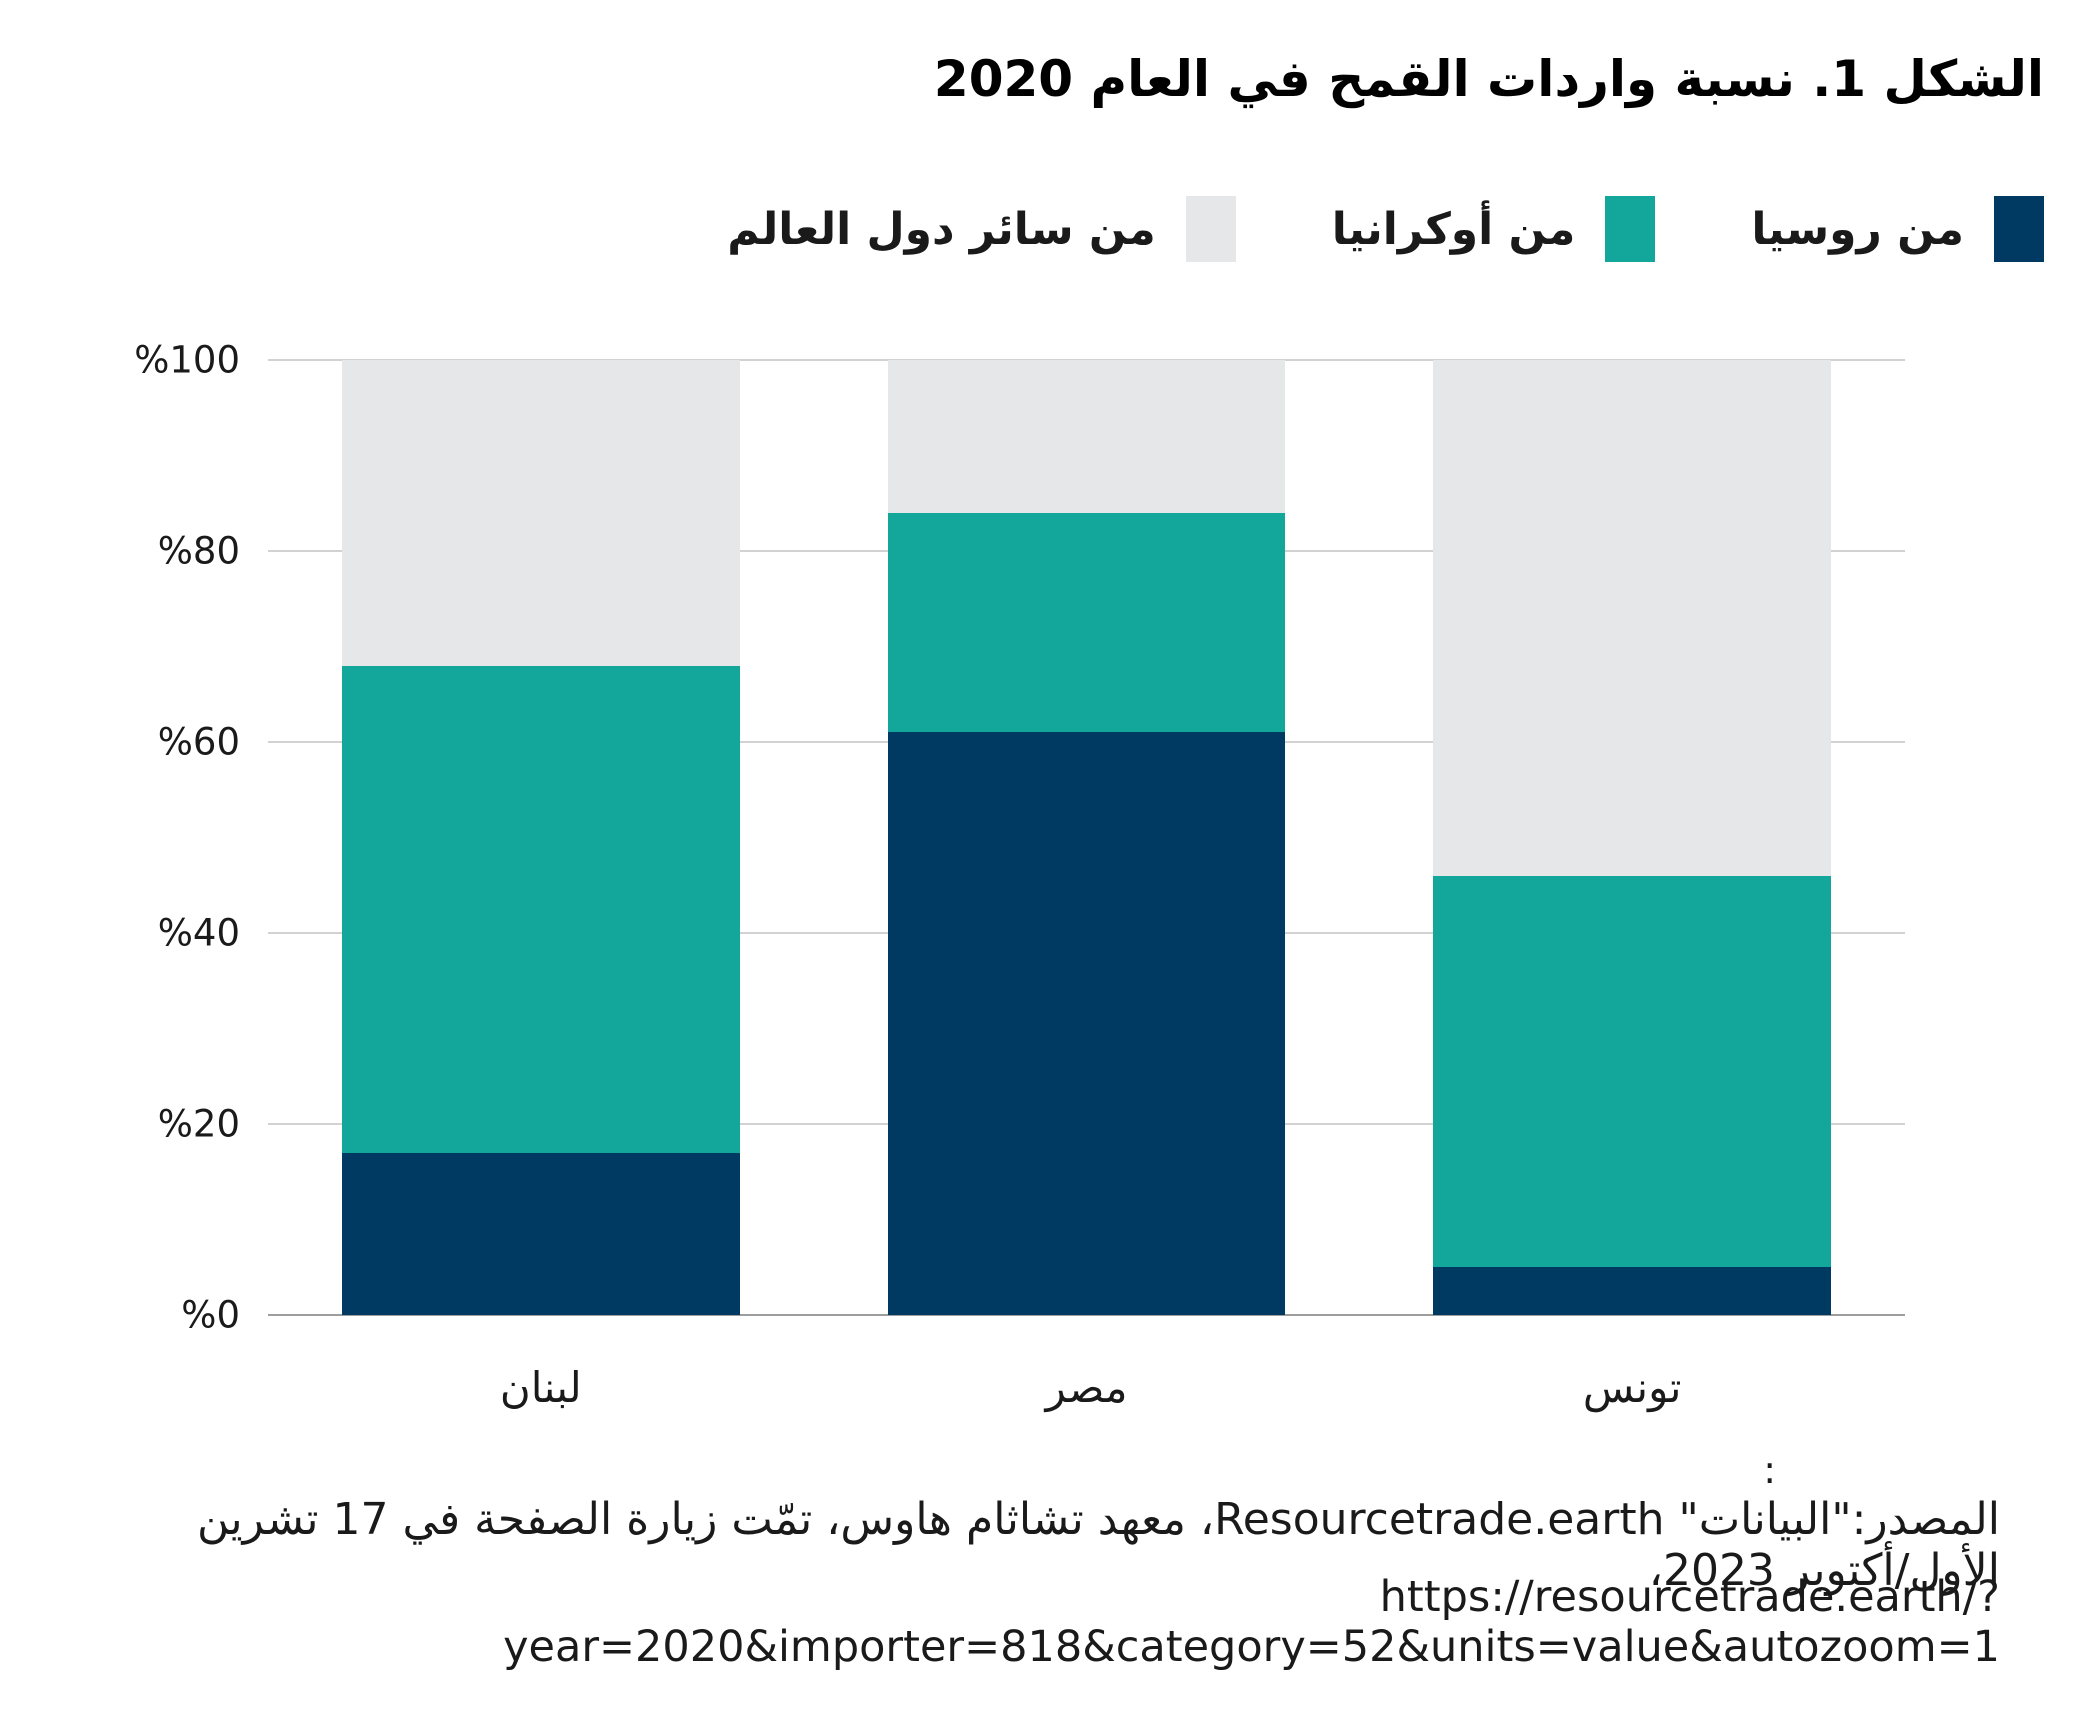  Describe the element at coordinates (198, 933) in the screenshot. I see `y-axis-tick-label: %40` at that location.